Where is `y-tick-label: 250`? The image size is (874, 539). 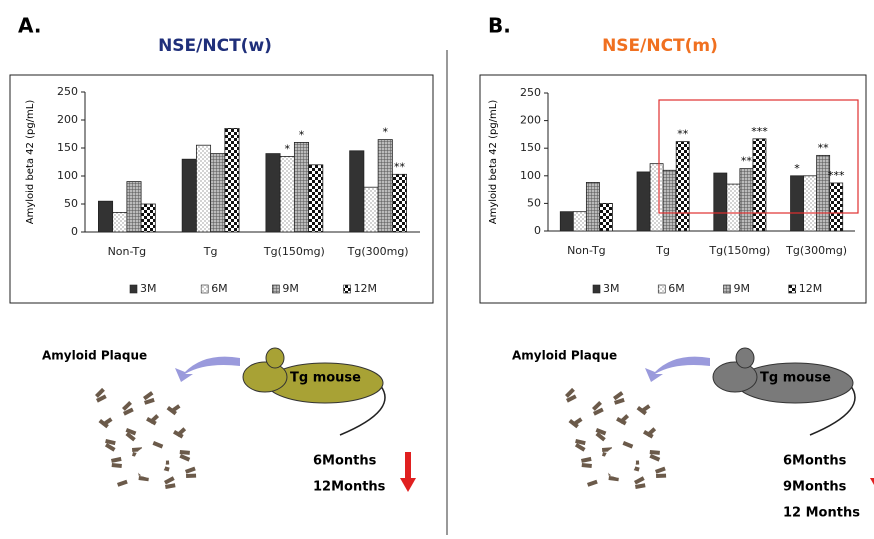
y-tick-label: 250 is located at coordinates (530, 92).